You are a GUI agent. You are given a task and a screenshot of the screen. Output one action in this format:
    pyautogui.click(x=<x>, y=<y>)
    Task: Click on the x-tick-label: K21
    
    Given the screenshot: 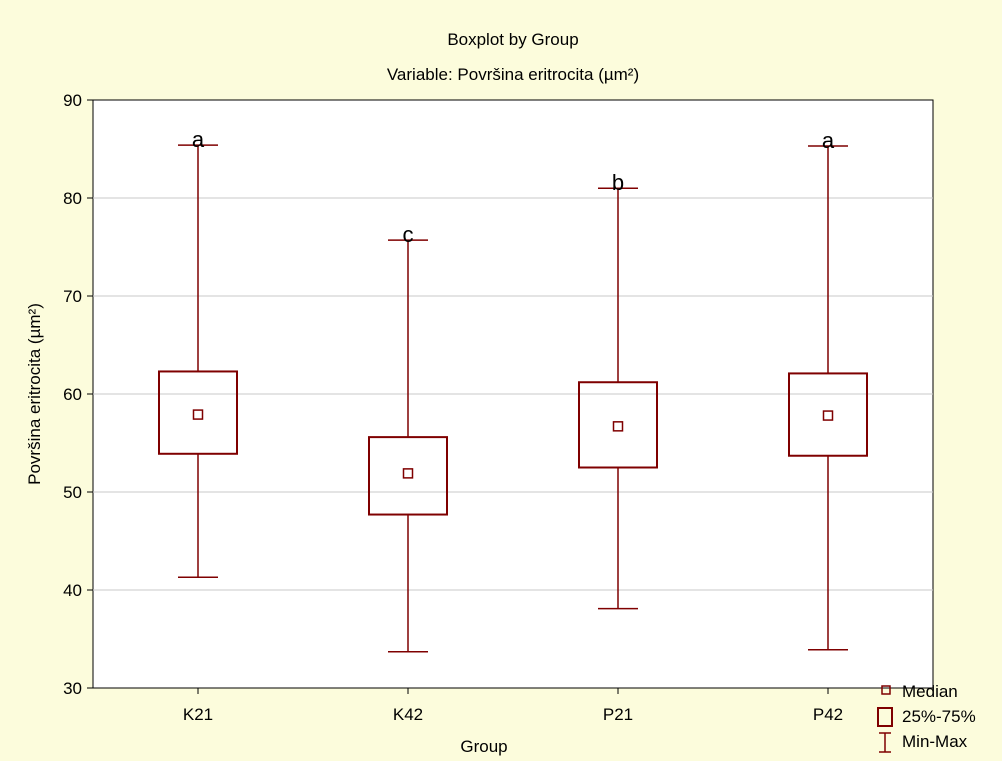 What is the action you would take?
    pyautogui.click(x=198, y=714)
    